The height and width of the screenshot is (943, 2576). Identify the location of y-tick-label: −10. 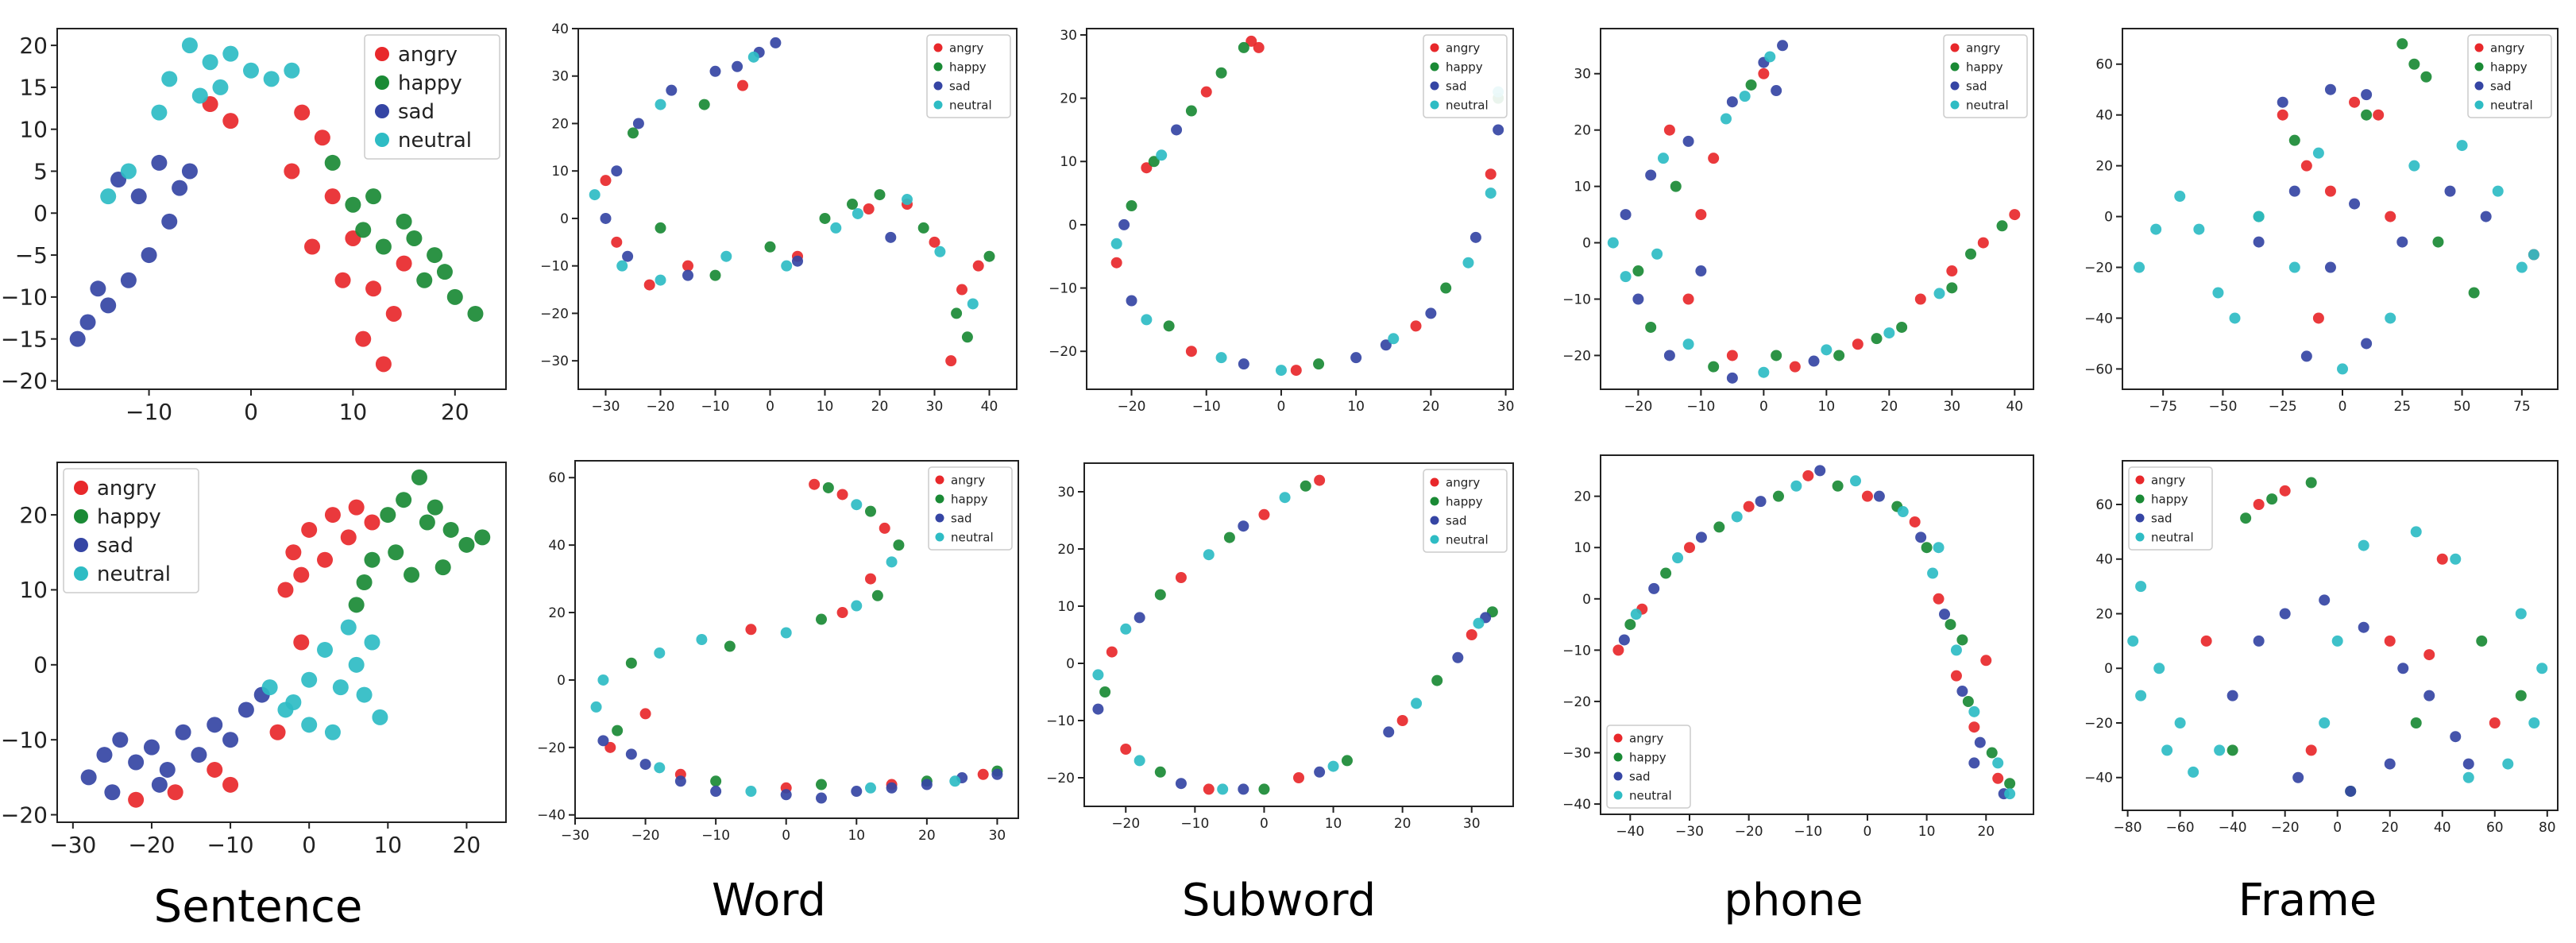
(1576, 651).